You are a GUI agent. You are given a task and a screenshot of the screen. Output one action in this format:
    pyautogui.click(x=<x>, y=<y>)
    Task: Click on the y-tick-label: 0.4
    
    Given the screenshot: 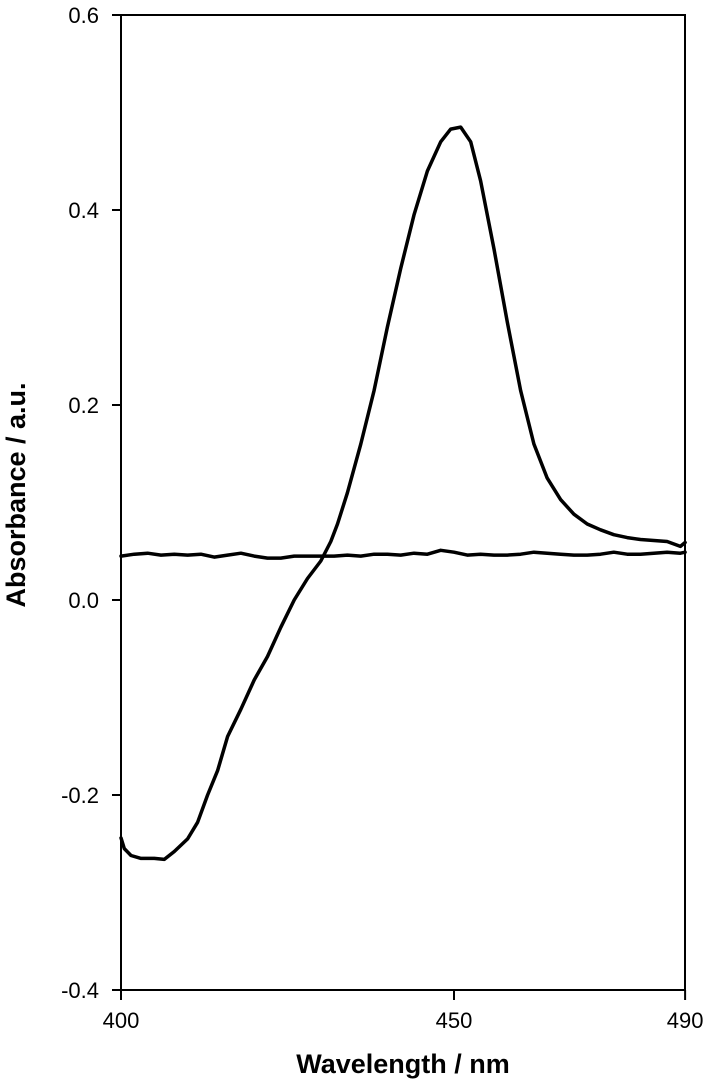 What is the action you would take?
    pyautogui.click(x=83, y=210)
    